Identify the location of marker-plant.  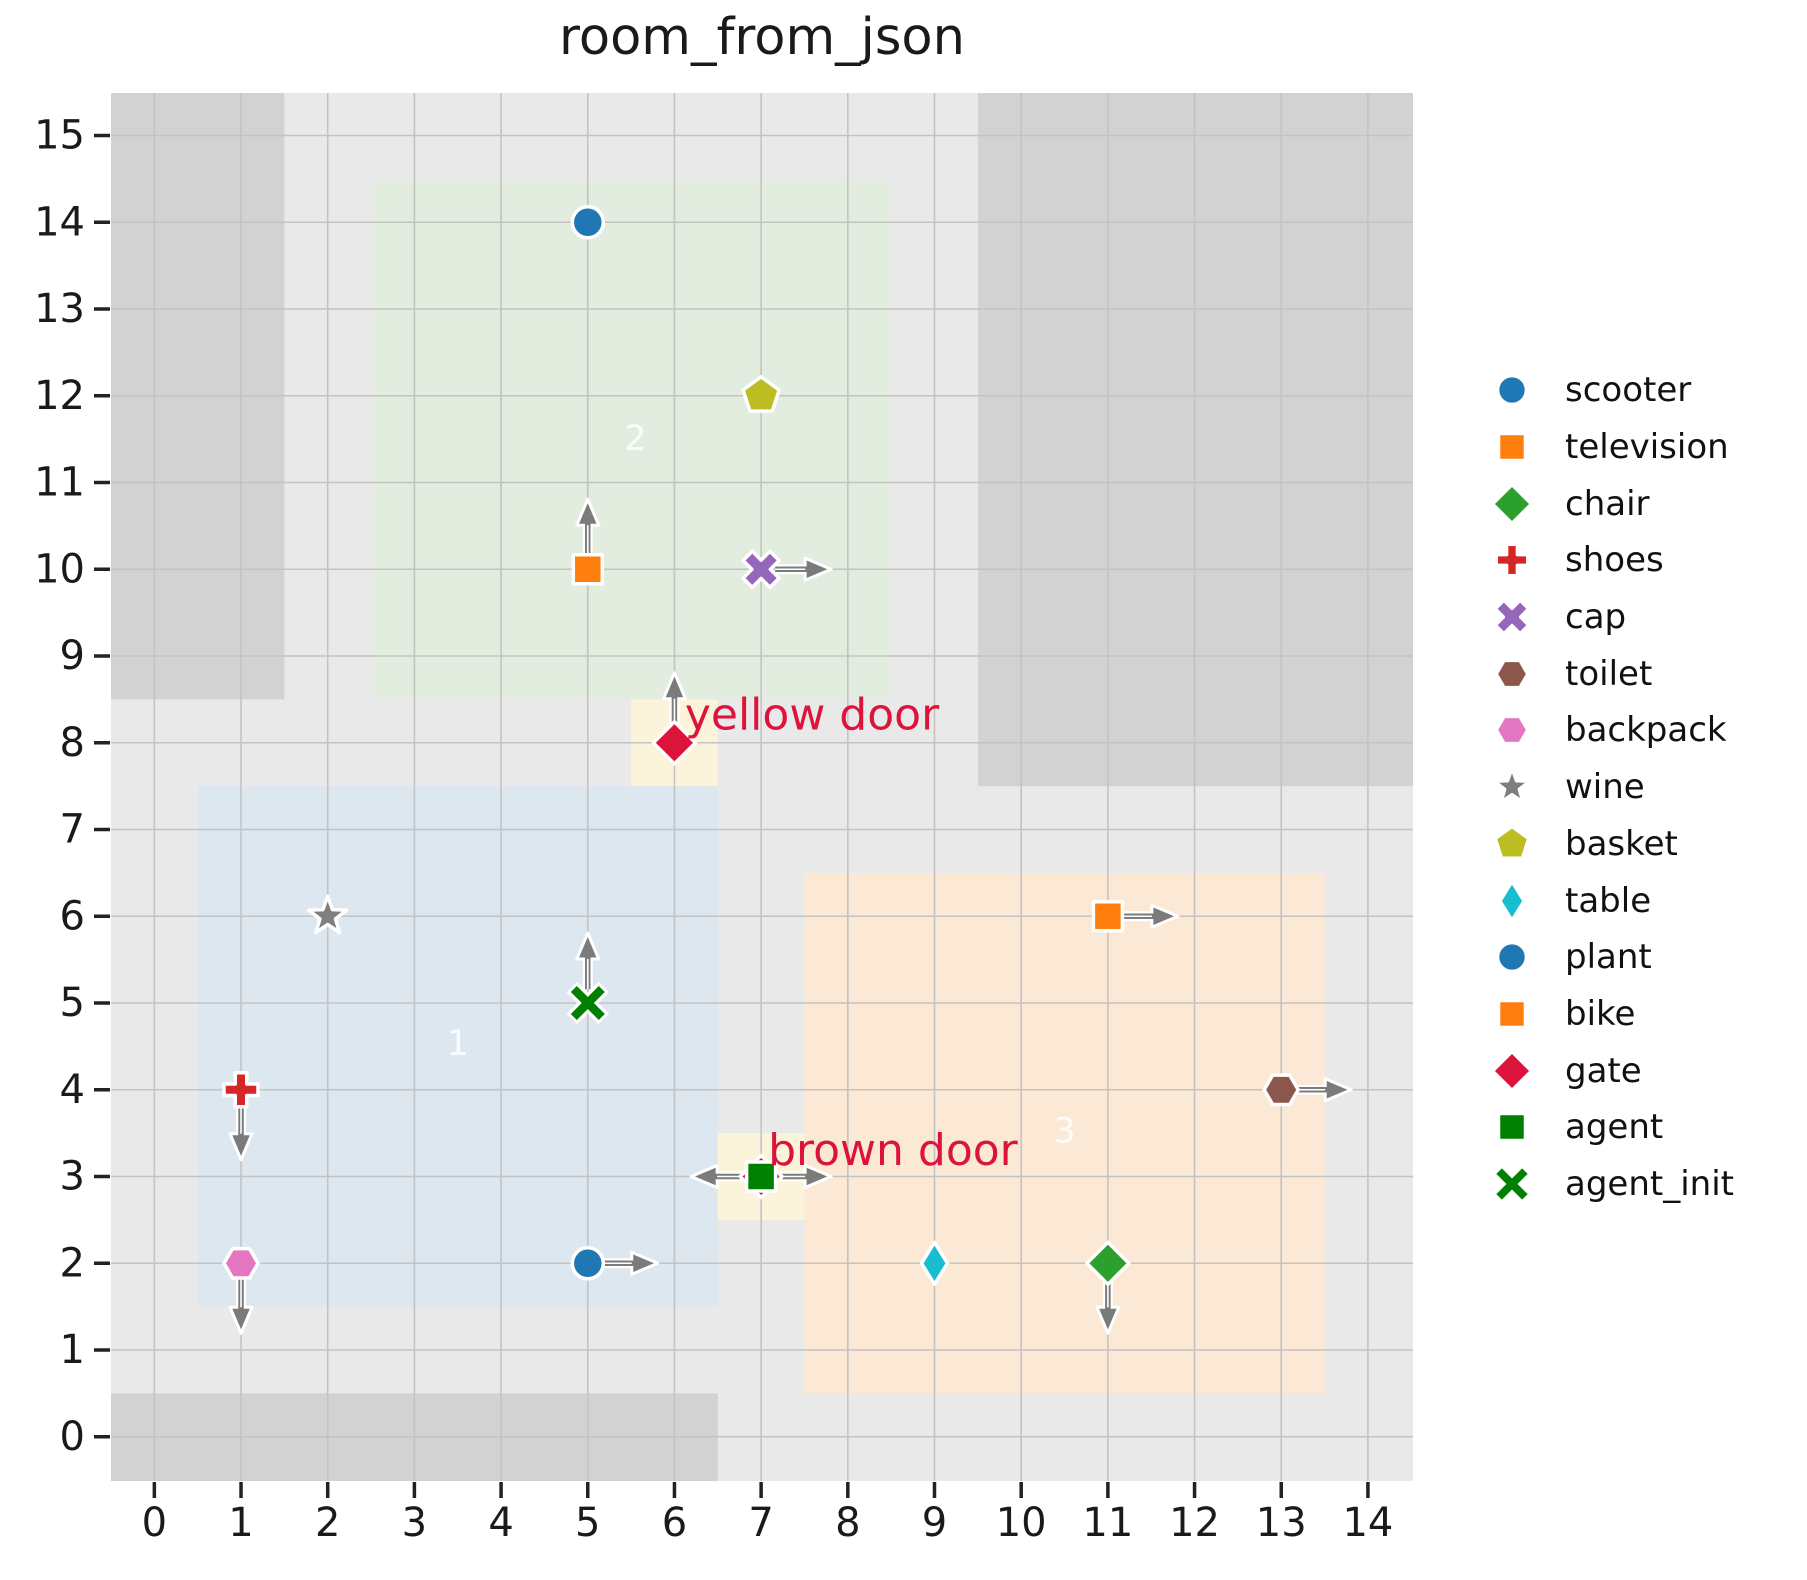
(588, 1263).